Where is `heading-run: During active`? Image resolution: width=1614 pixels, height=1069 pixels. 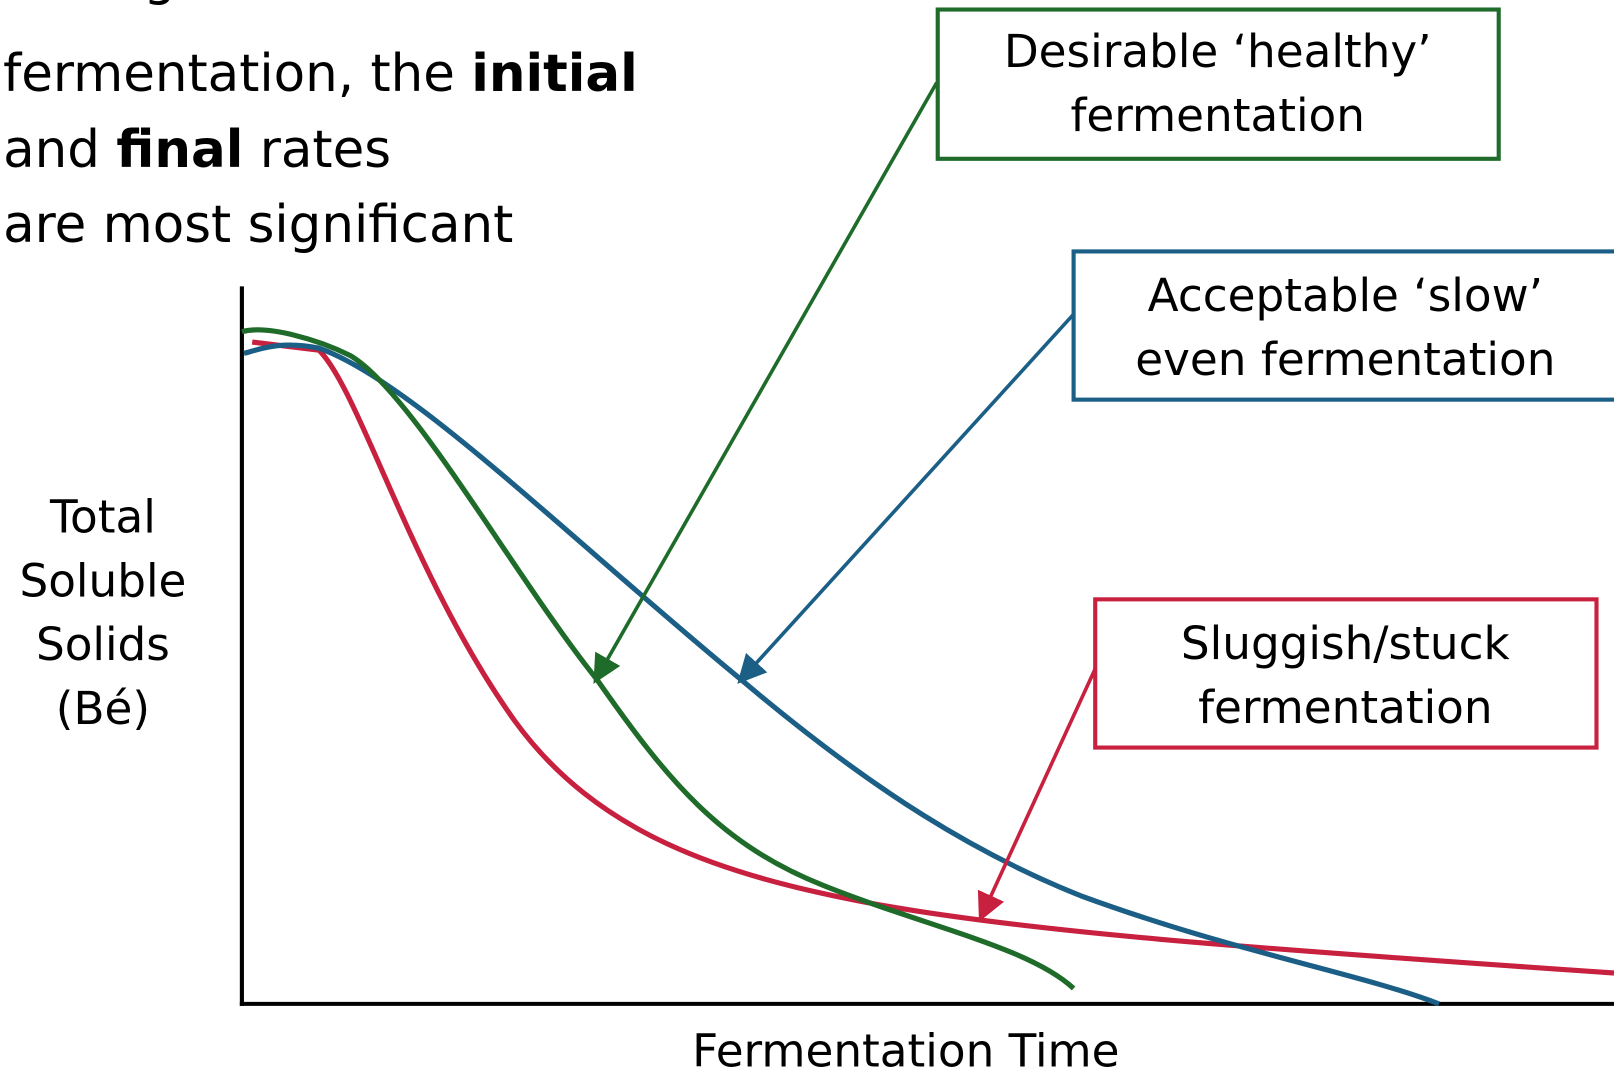 heading-run: During active is located at coordinates (176, 3).